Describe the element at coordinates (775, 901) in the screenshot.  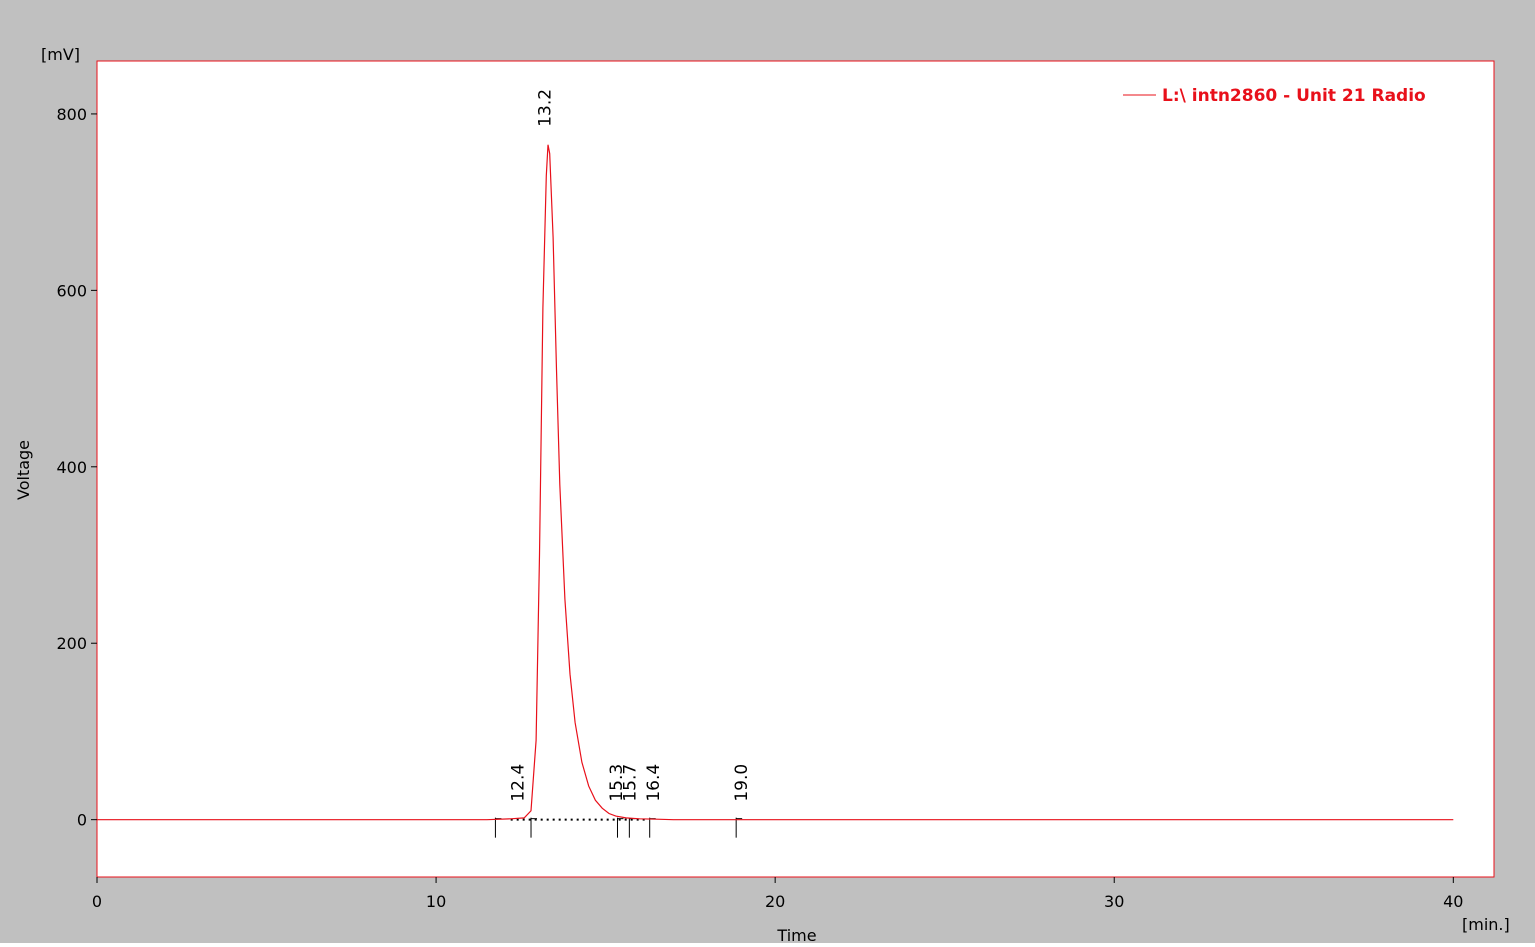
I see `x-tick-label: 20` at that location.